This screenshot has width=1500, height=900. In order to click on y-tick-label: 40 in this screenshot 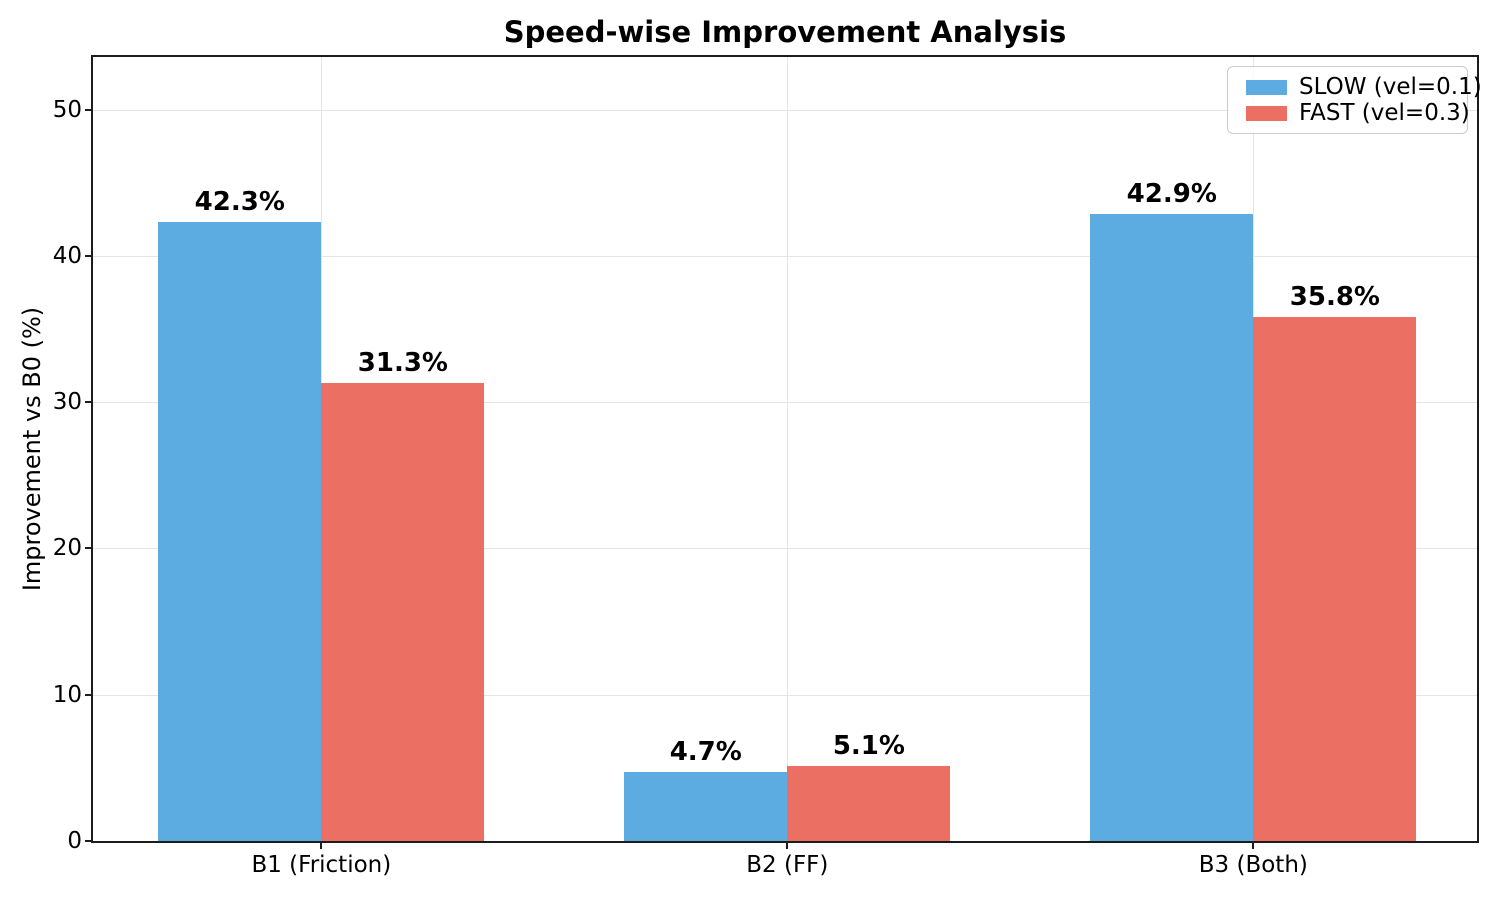, I will do `click(67, 255)`.